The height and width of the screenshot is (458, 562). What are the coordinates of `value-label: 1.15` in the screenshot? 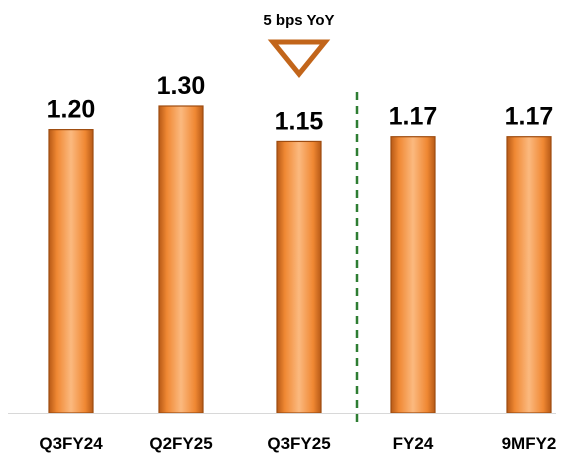 It's located at (299, 121).